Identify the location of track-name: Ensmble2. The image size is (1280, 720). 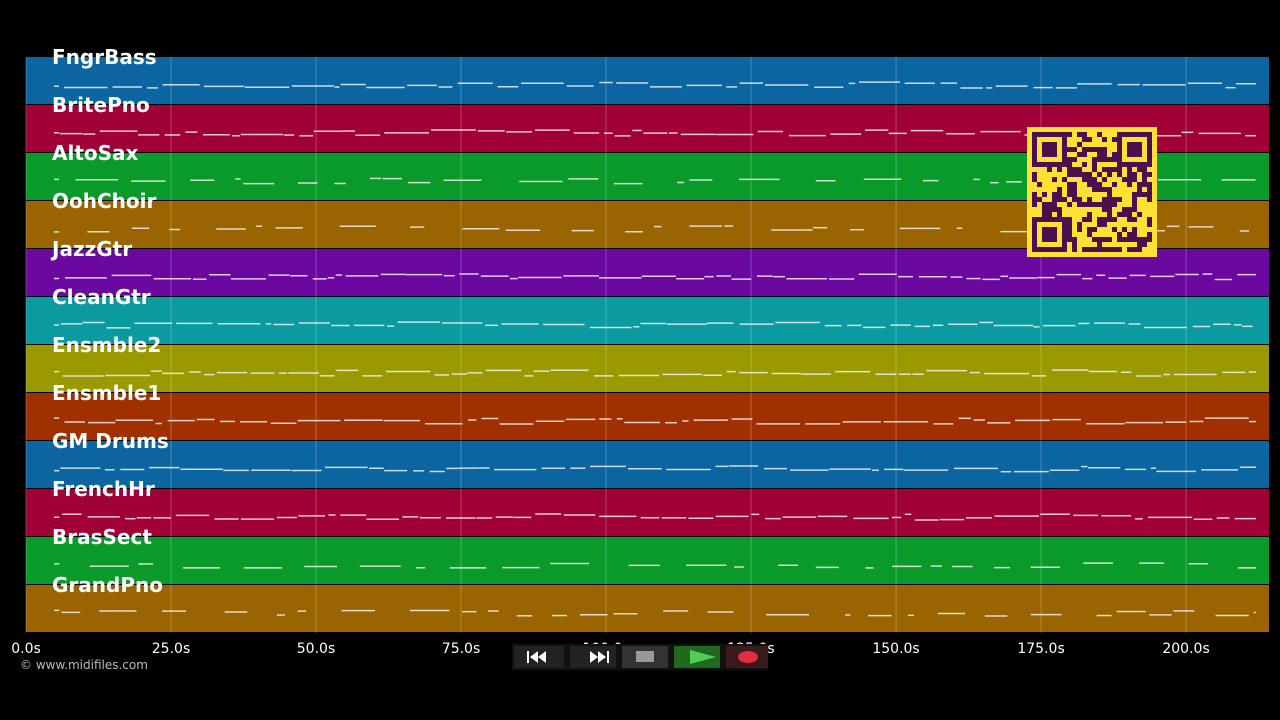
(106, 345).